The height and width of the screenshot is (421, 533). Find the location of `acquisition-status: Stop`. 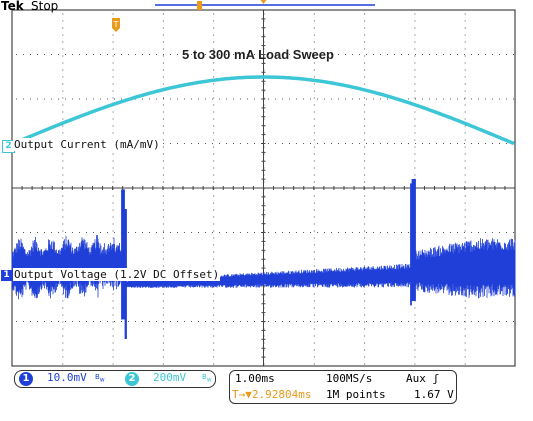

acquisition-status: Stop is located at coordinates (45, 6).